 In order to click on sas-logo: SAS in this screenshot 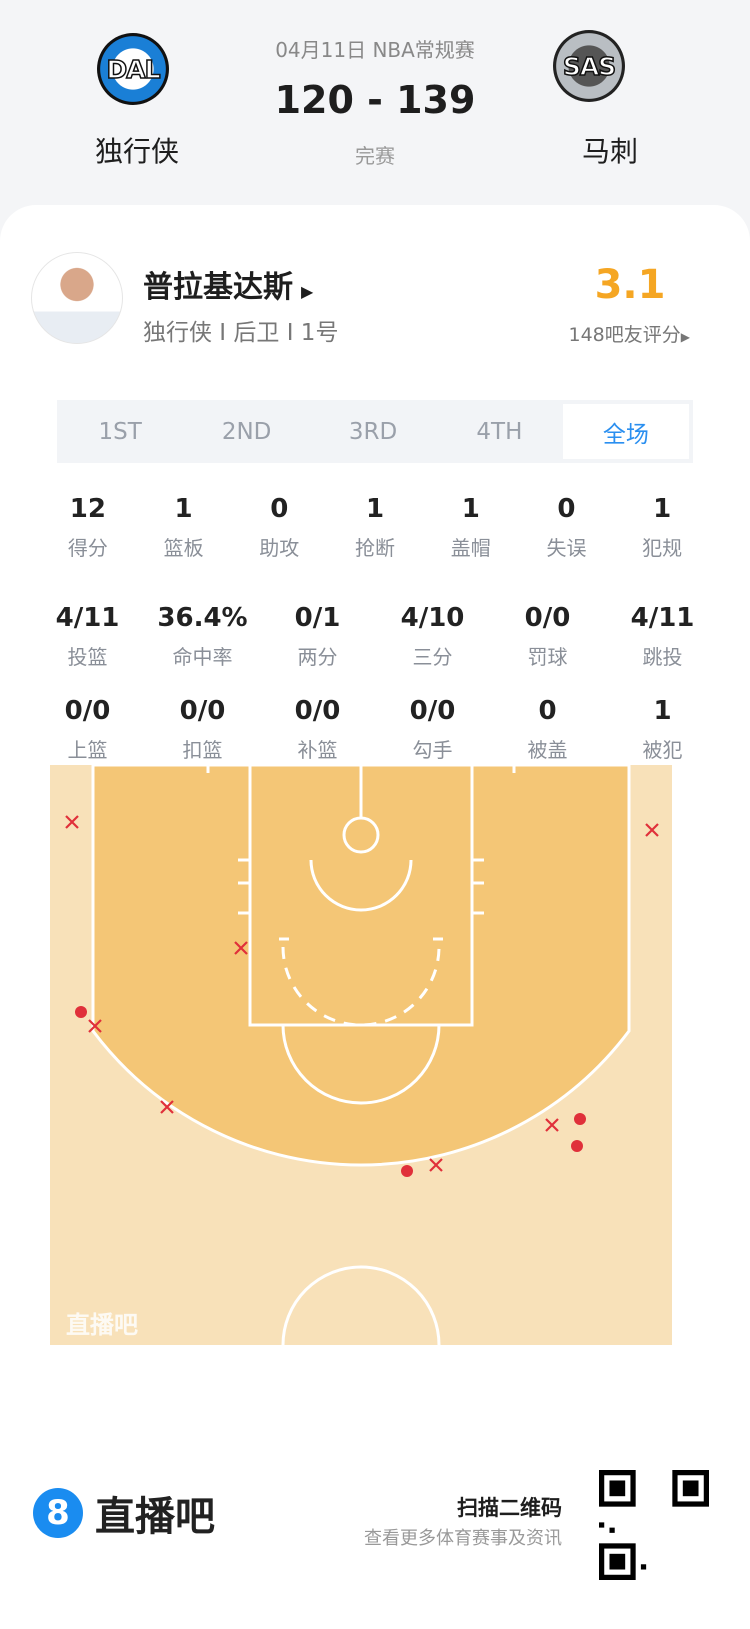, I will do `click(589, 66)`.